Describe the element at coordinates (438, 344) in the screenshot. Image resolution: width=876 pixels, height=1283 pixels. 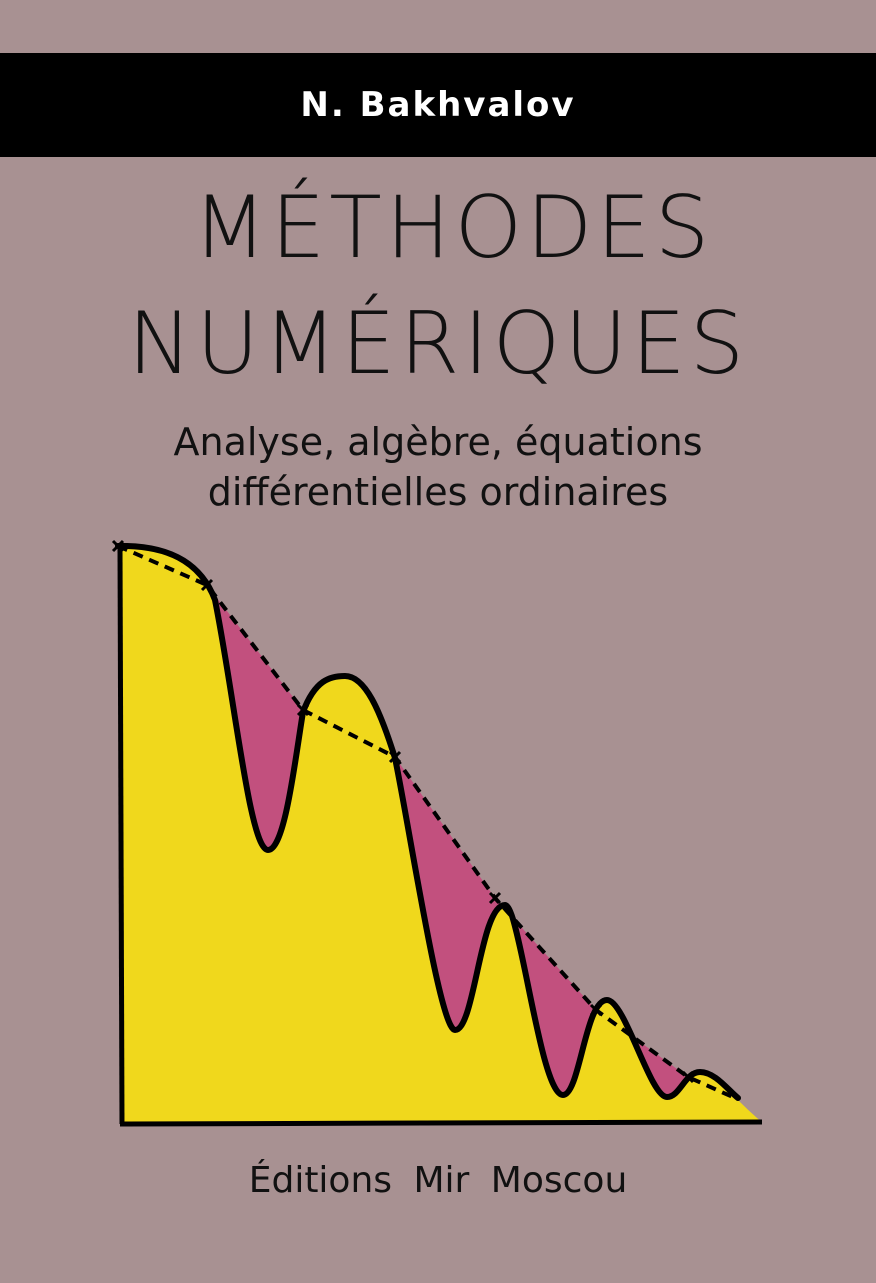
I see `title-line-2: NUMÉRIQUES` at that location.